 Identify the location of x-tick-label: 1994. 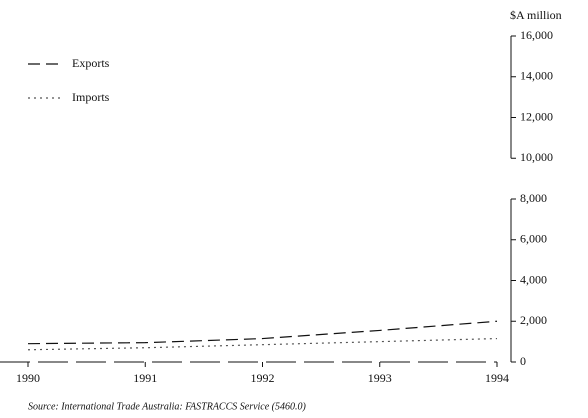
(497, 378).